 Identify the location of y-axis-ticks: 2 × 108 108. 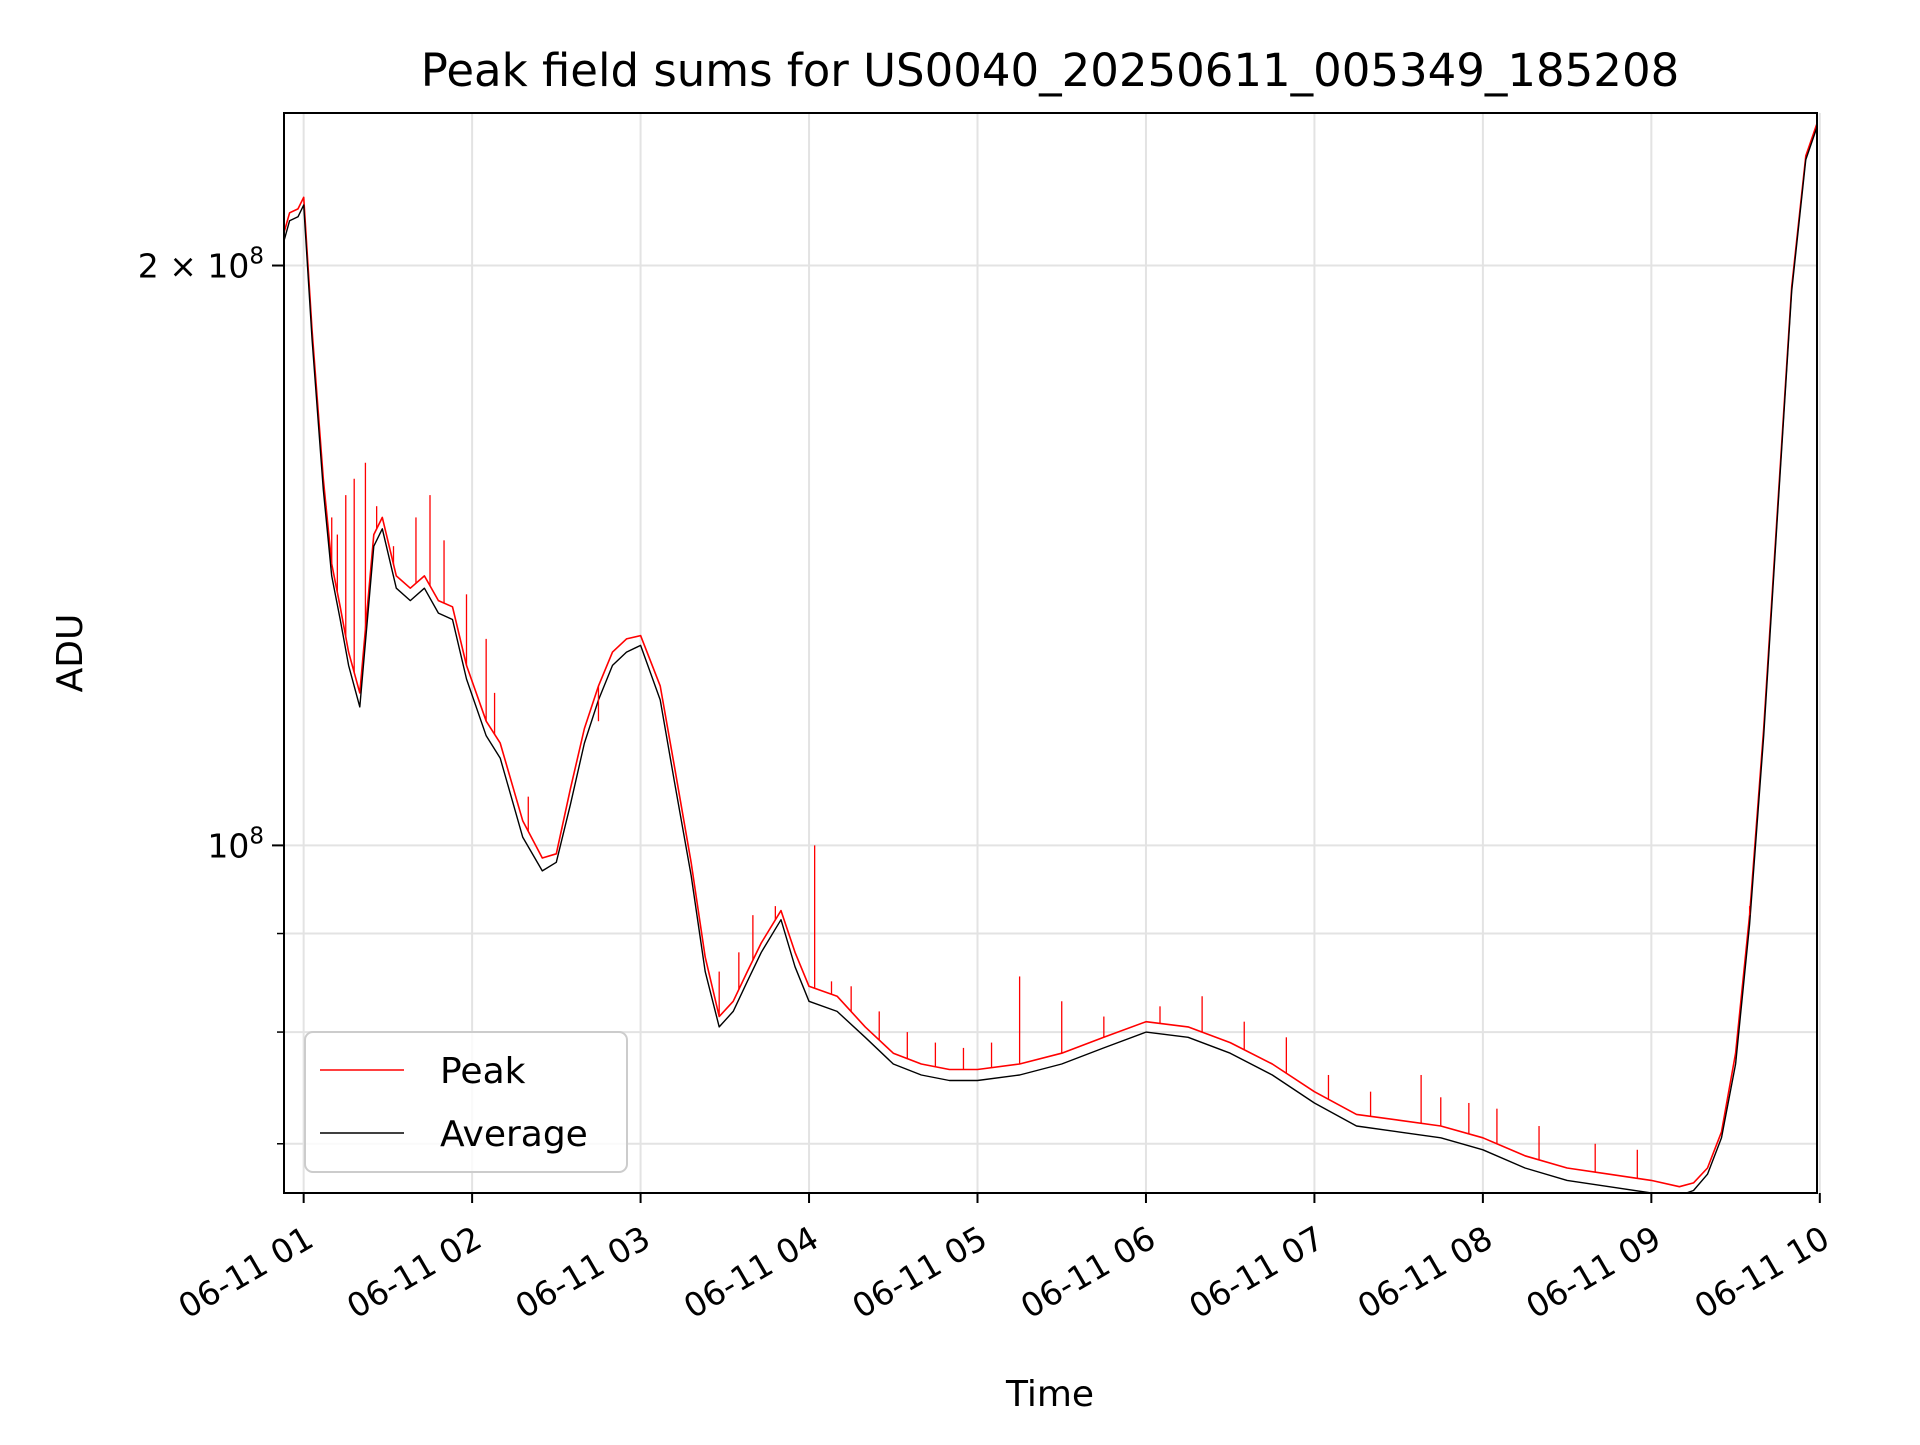
(211, 694).